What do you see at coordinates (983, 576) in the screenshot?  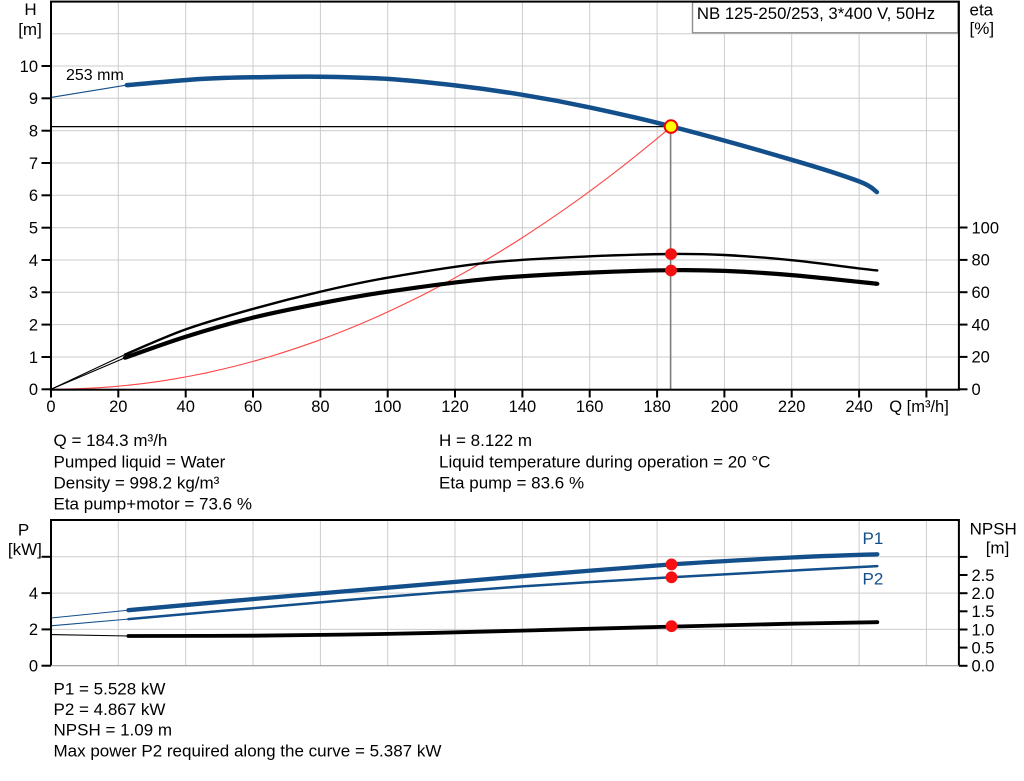 I see `svg-text: 2.5` at bounding box center [983, 576].